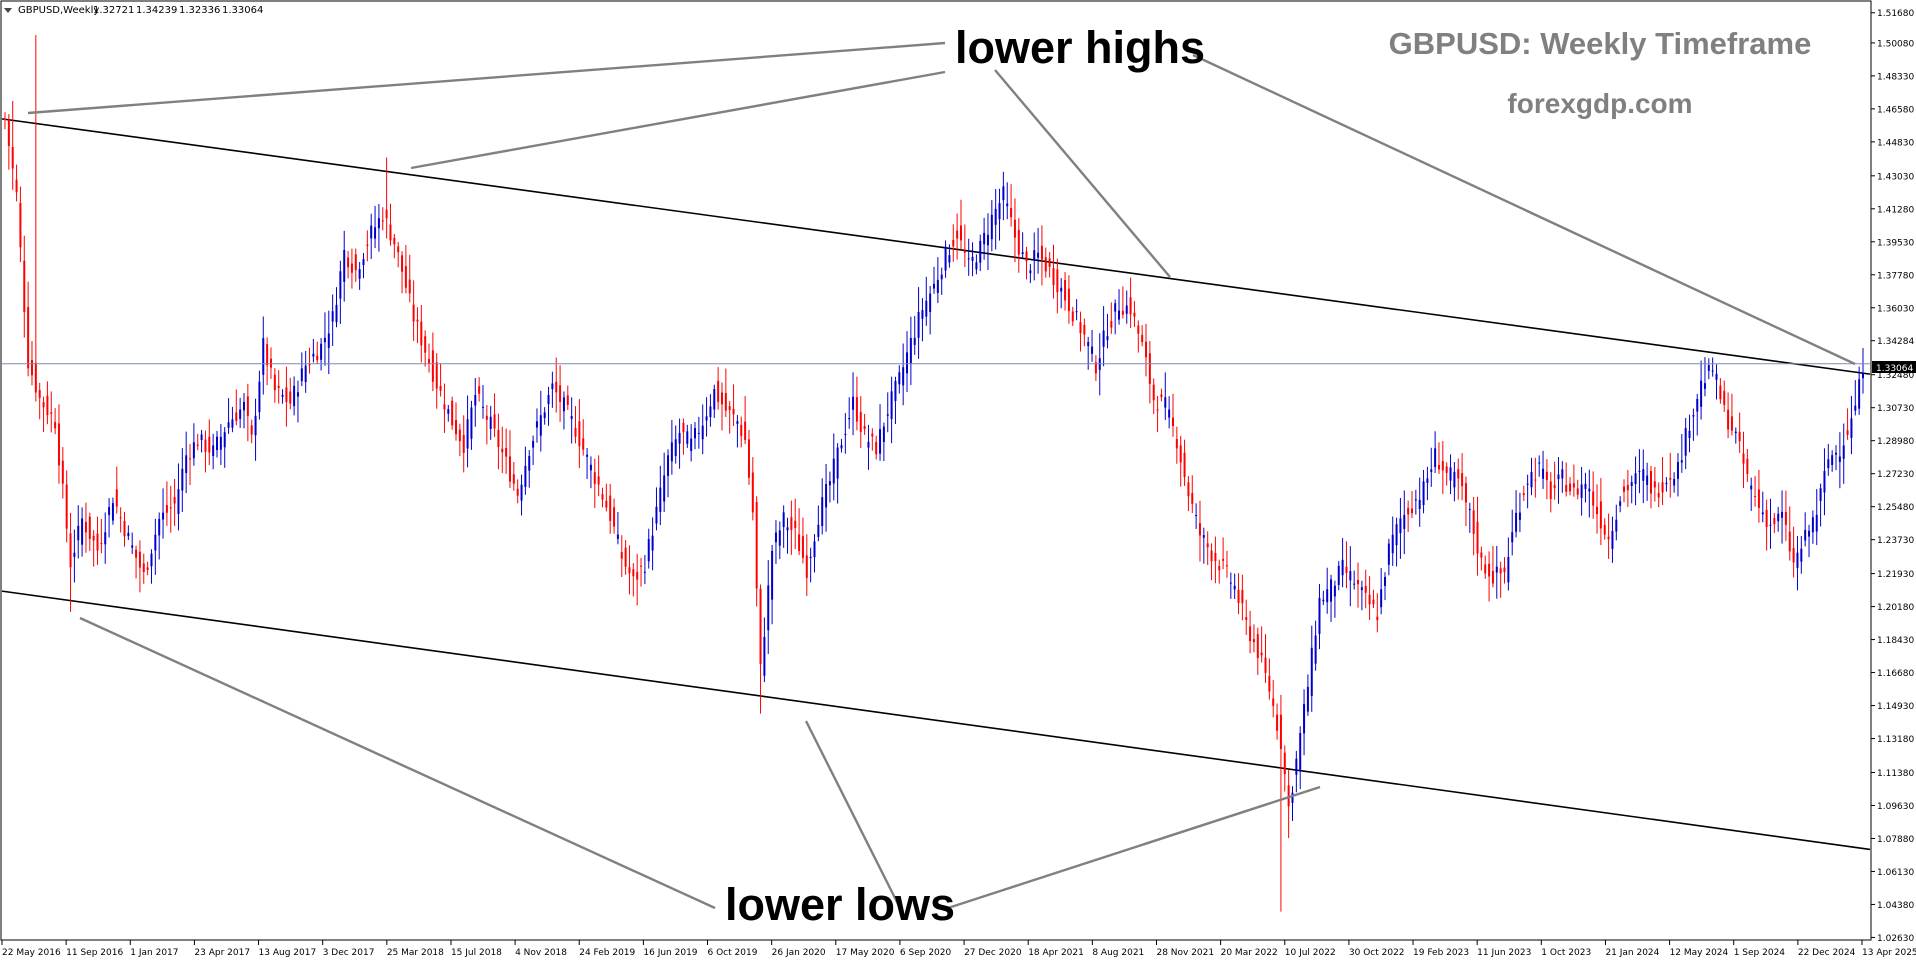 Image resolution: width=1916 pixels, height=968 pixels. What do you see at coordinates (1895, 939) in the screenshot?
I see `y-tick-label: 1.02630` at bounding box center [1895, 939].